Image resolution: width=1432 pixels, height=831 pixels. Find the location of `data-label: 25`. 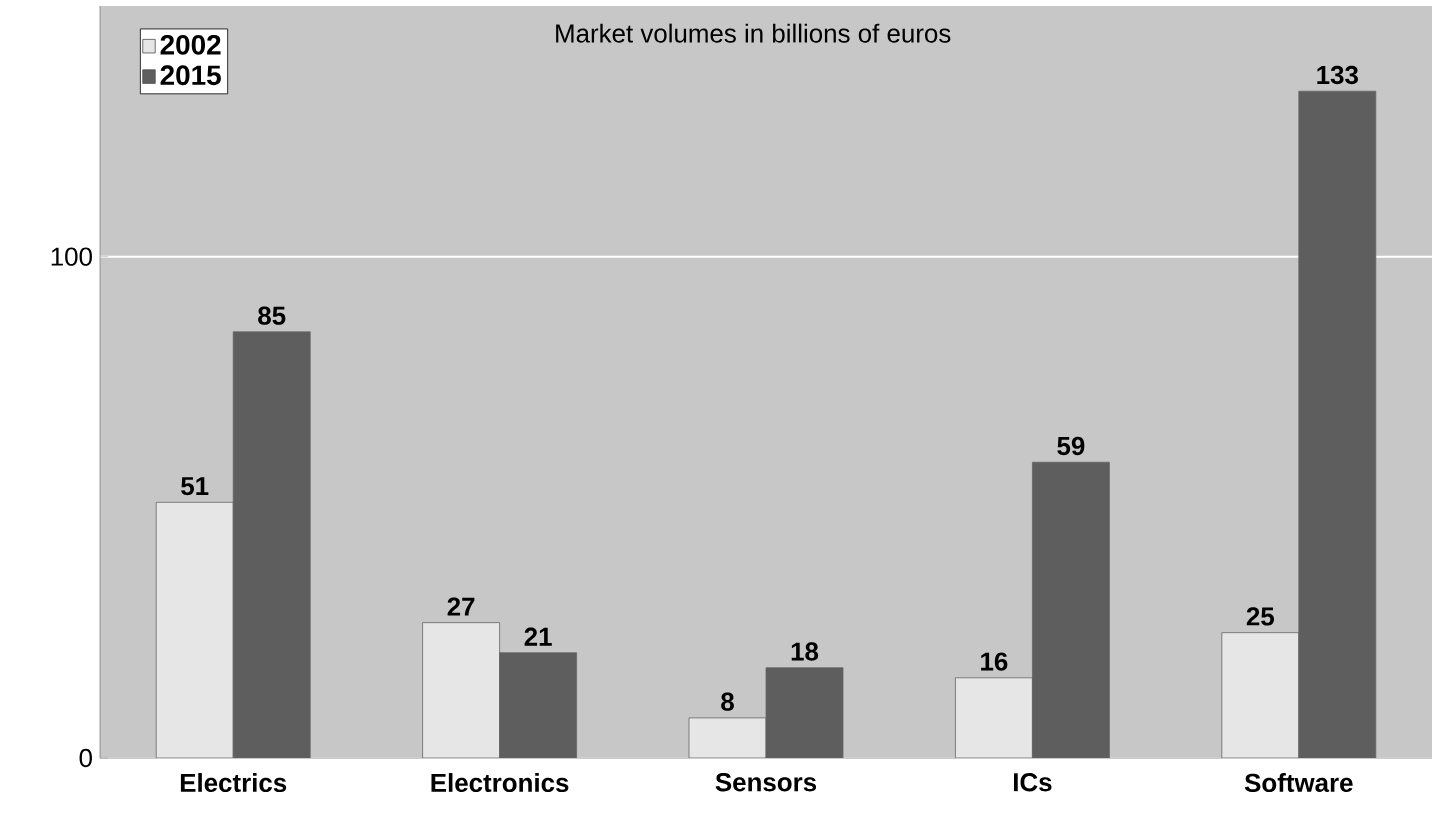

data-label: 25 is located at coordinates (1260, 616).